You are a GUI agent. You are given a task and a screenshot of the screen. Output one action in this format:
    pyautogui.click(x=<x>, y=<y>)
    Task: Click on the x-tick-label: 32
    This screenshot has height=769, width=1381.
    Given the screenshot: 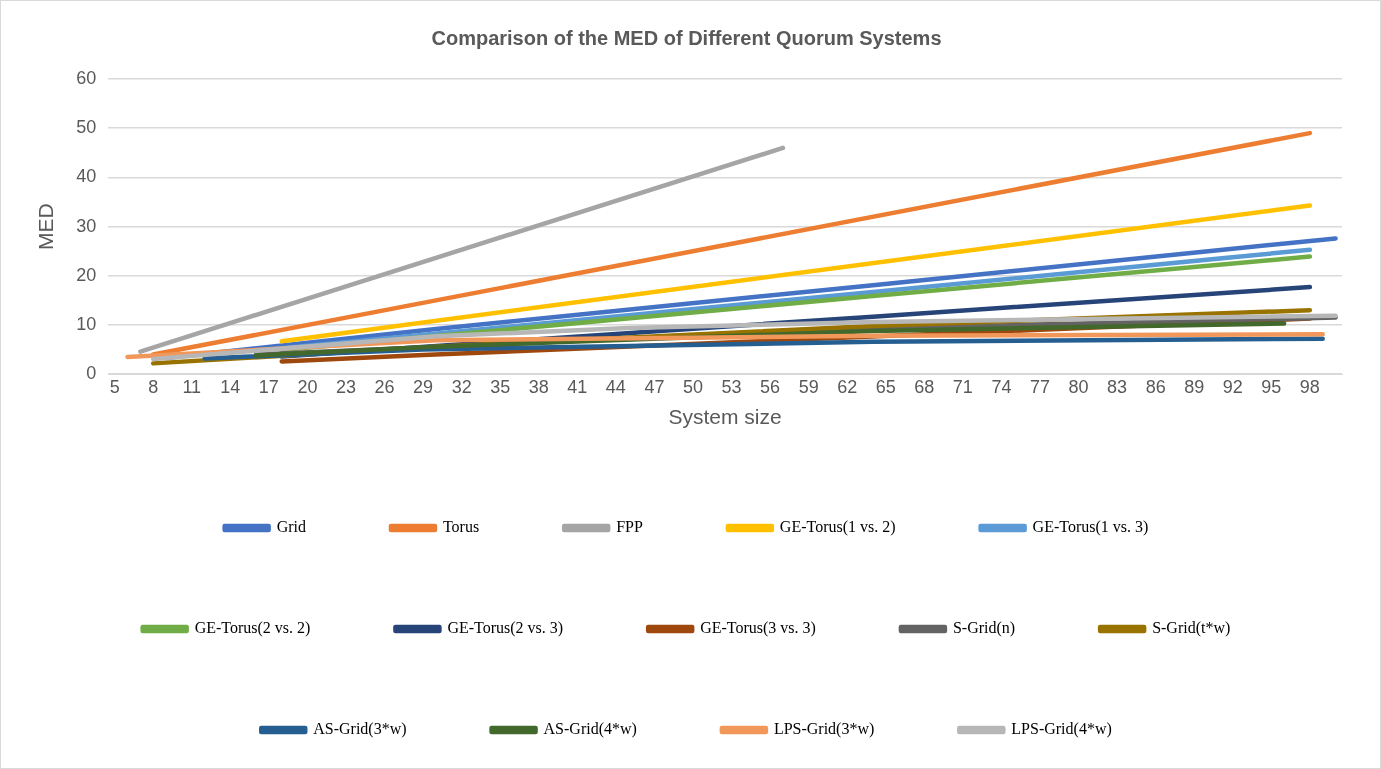 What is the action you would take?
    pyautogui.click(x=461, y=386)
    